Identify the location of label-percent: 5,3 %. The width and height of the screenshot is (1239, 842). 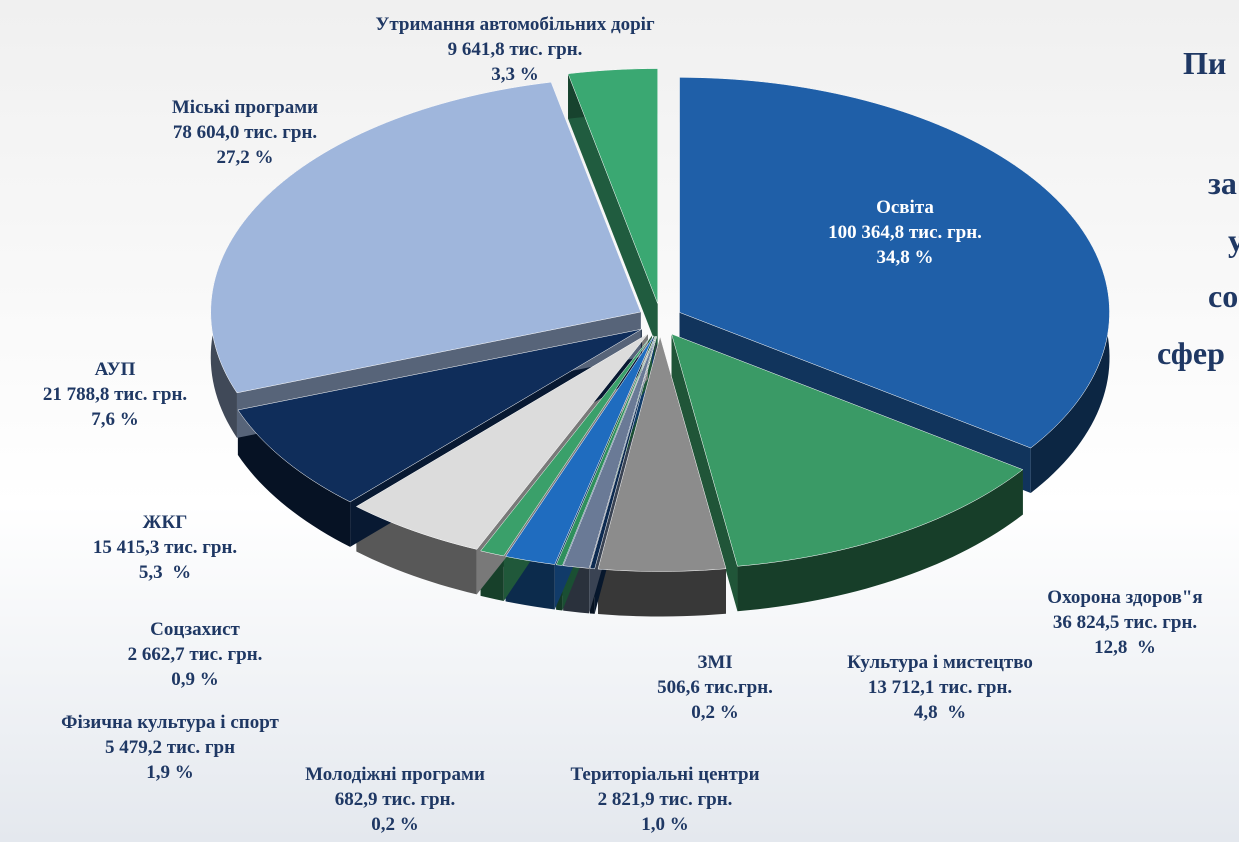
(165, 572).